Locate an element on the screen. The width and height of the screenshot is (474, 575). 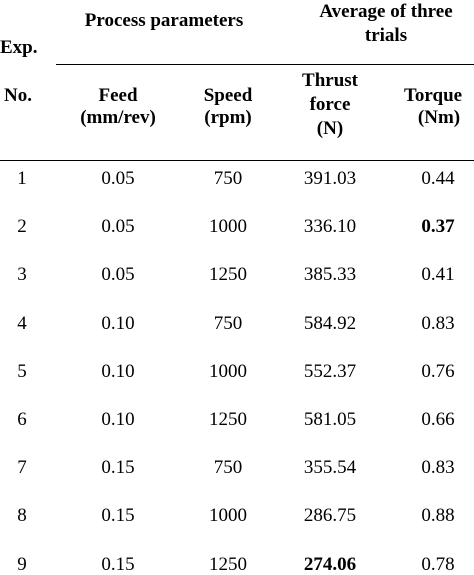
cell-exp: 8 is located at coordinates (22, 515).